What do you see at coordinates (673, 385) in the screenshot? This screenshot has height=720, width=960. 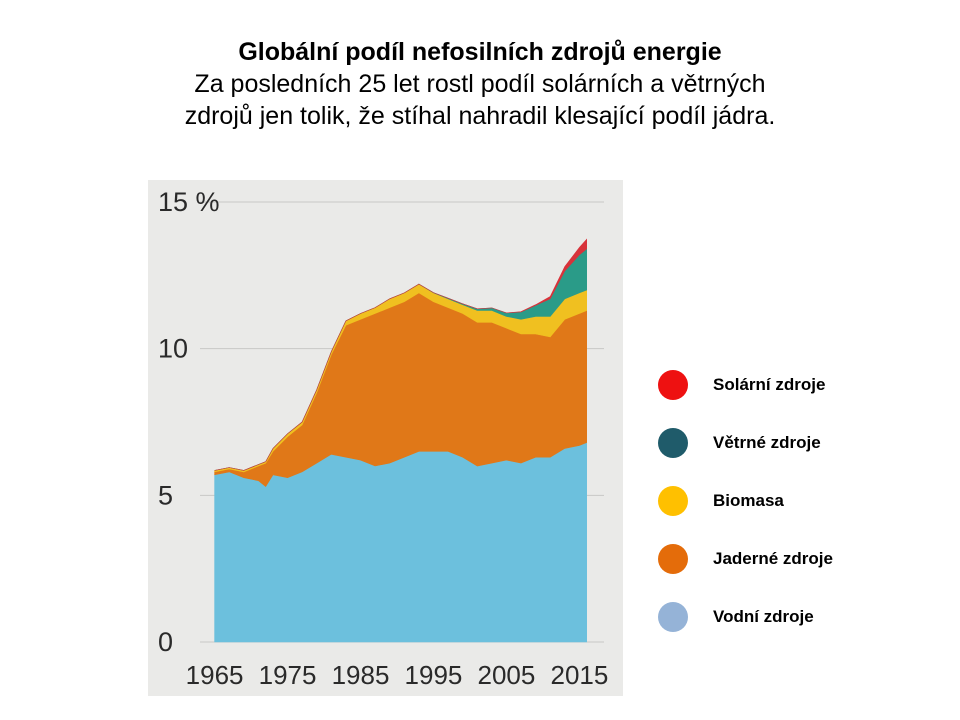 I see `legend-swatch-solar` at bounding box center [673, 385].